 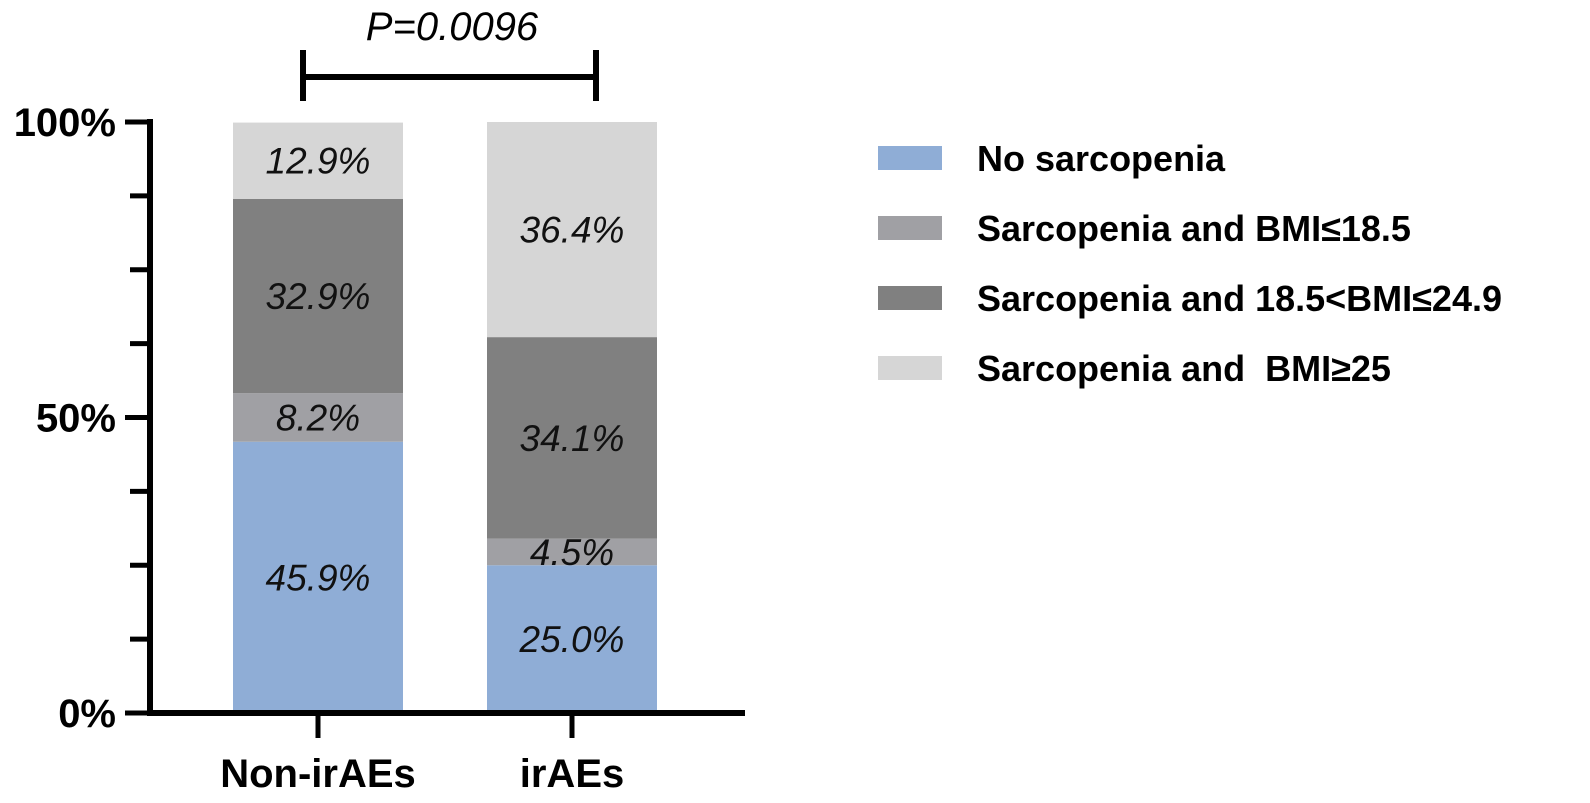 I want to click on y-ticks-layer: 0% 50% 100%, so click(x=82, y=418).